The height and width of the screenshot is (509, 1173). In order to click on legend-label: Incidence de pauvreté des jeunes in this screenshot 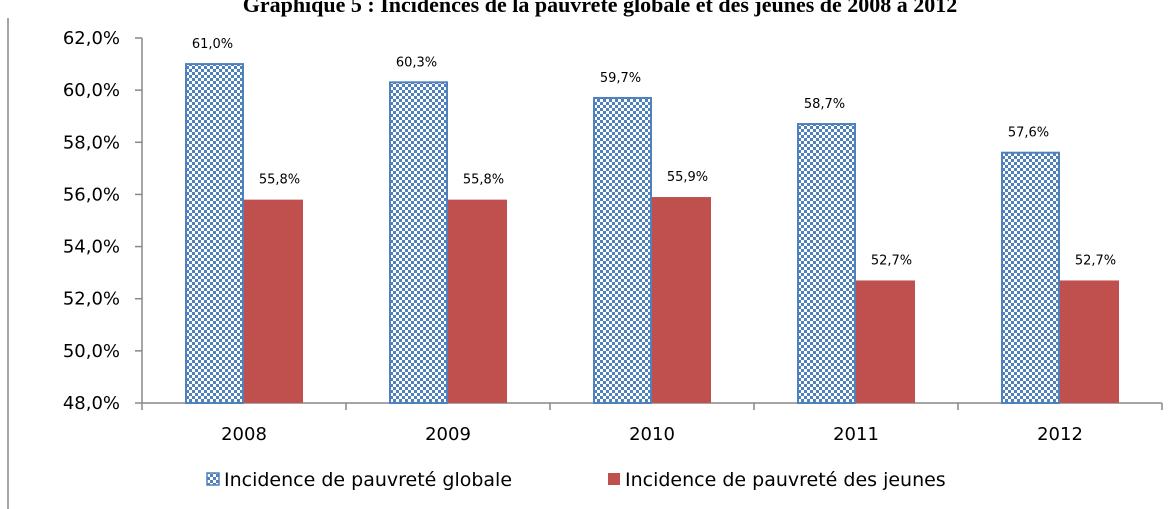, I will do `click(785, 480)`.